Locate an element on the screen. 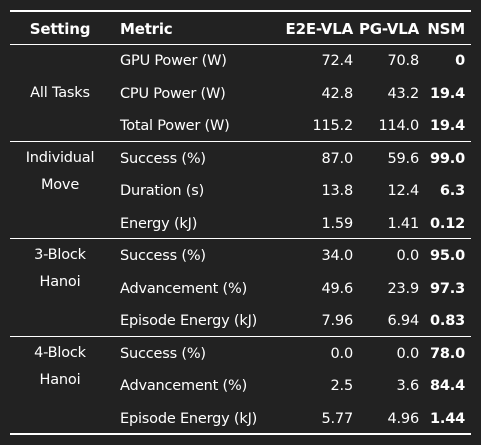  setting-cell: 3-Block Hanoi is located at coordinates (60, 289).